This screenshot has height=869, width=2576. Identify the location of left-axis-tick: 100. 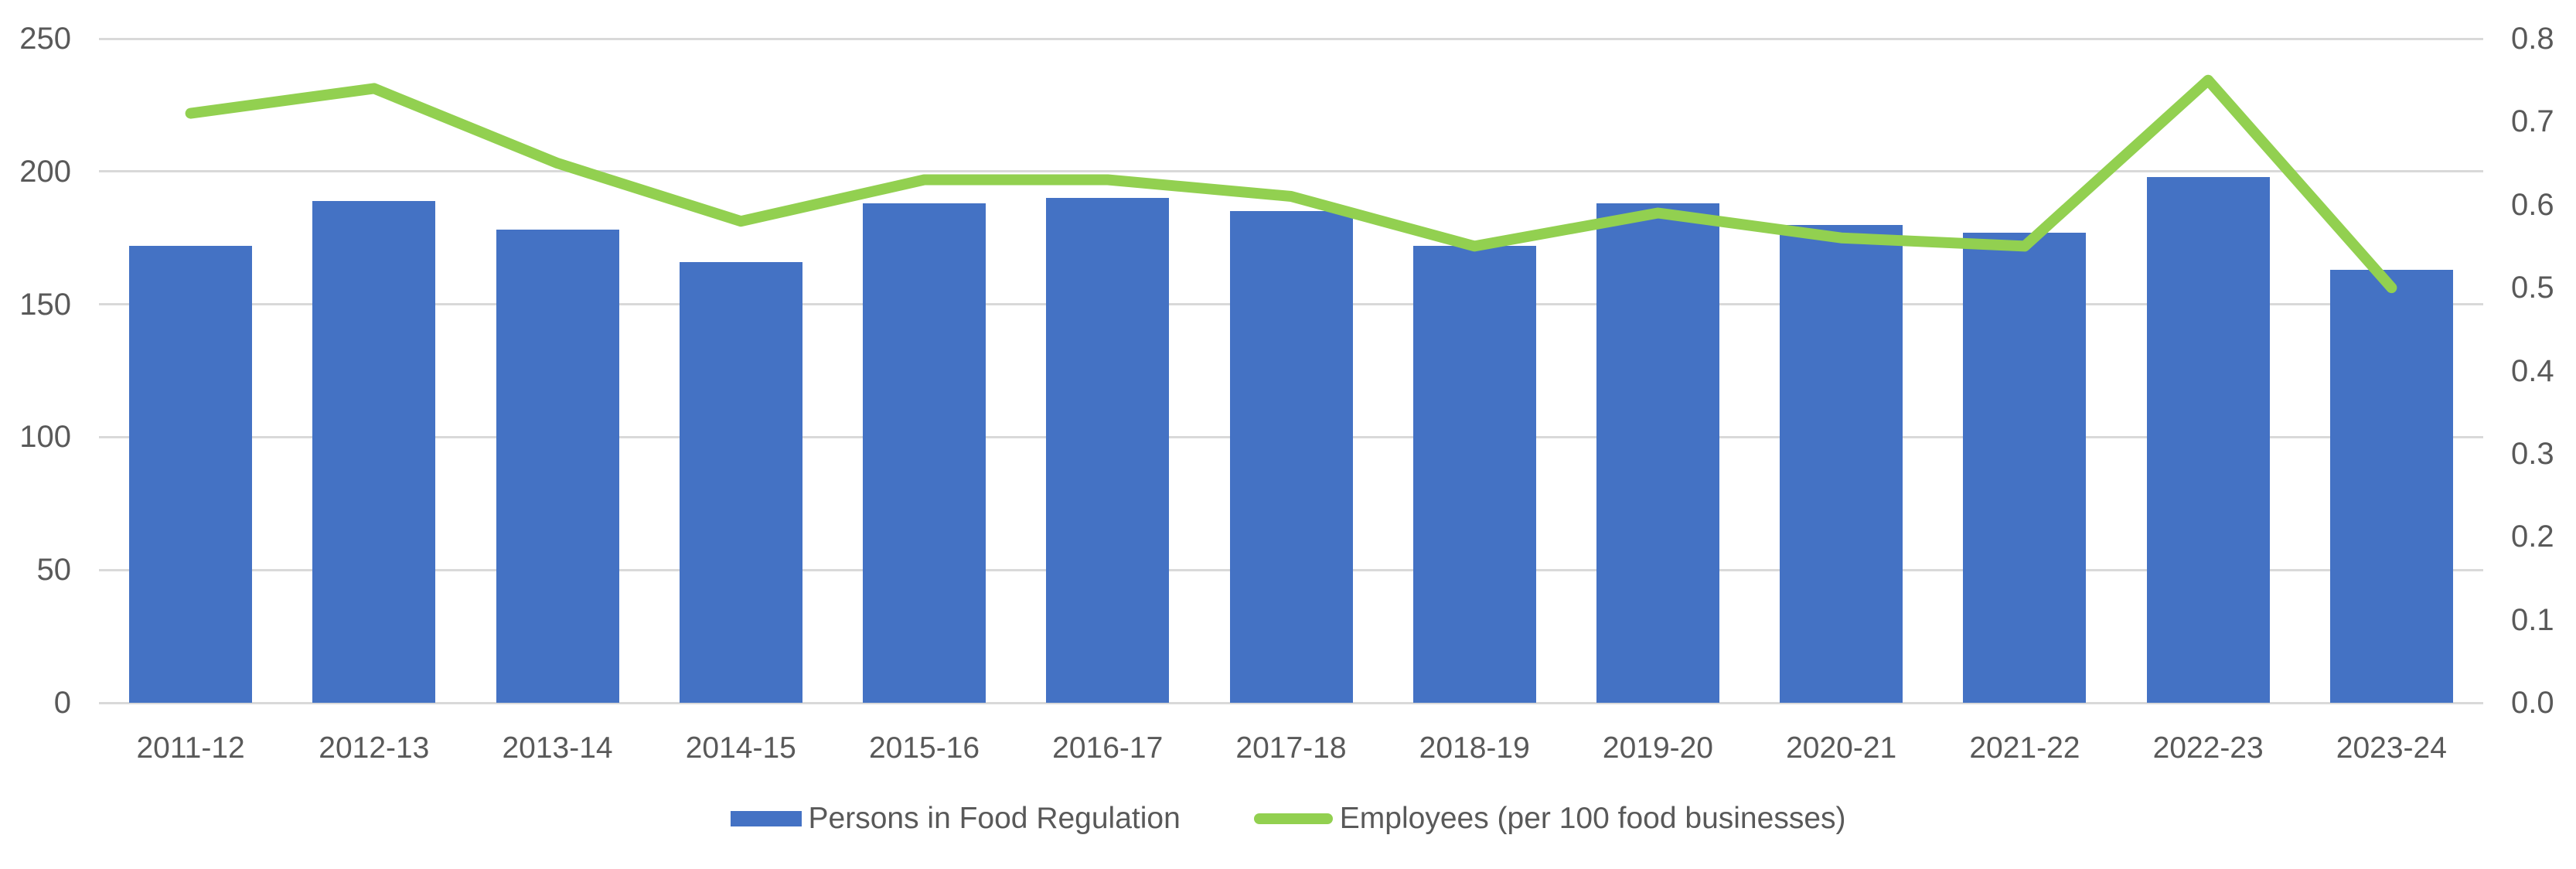
(45, 437).